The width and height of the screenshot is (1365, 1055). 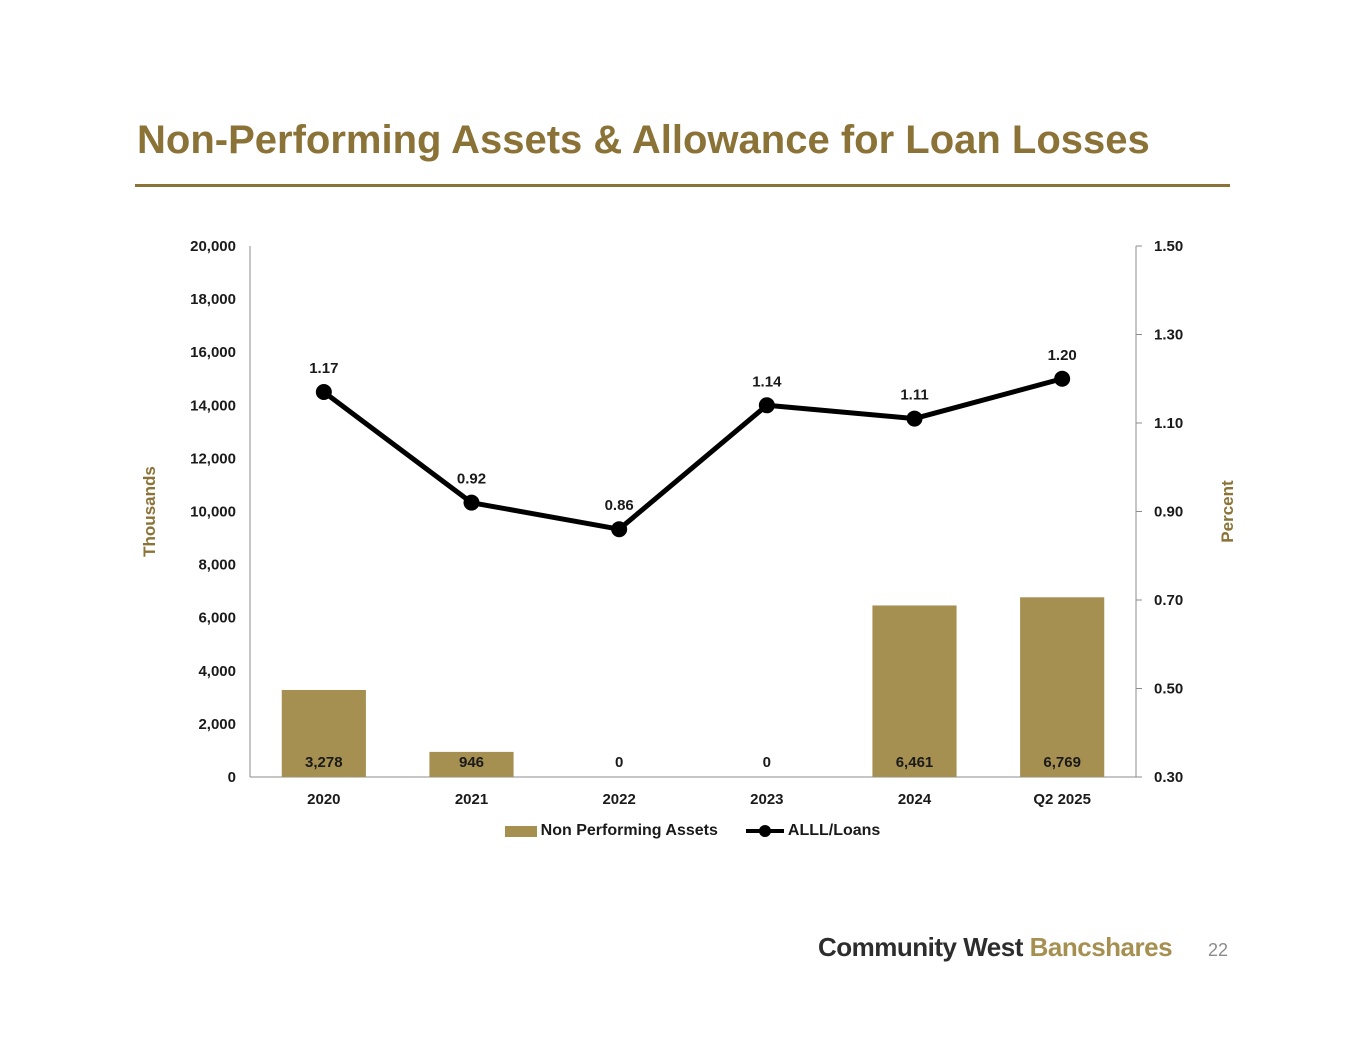 I want to click on line-data-label: 0.86, so click(x=619, y=505).